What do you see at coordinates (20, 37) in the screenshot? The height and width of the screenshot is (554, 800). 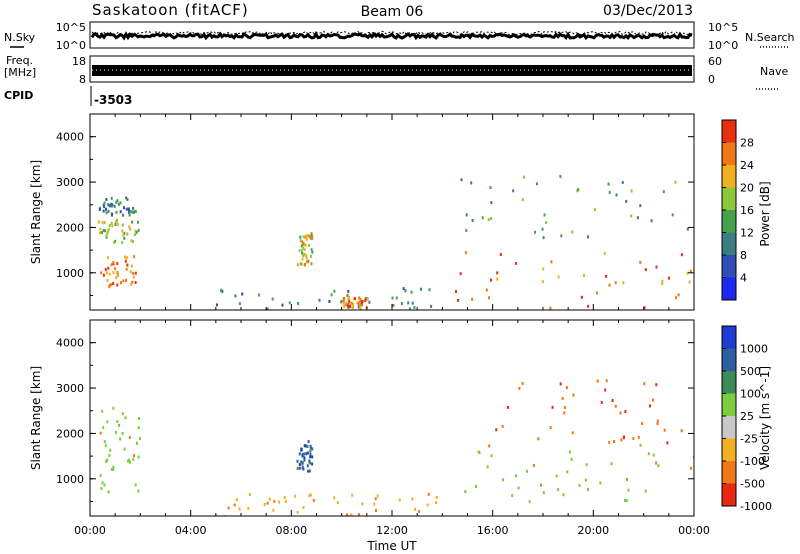 I see `nsky-label: N.Sky` at bounding box center [20, 37].